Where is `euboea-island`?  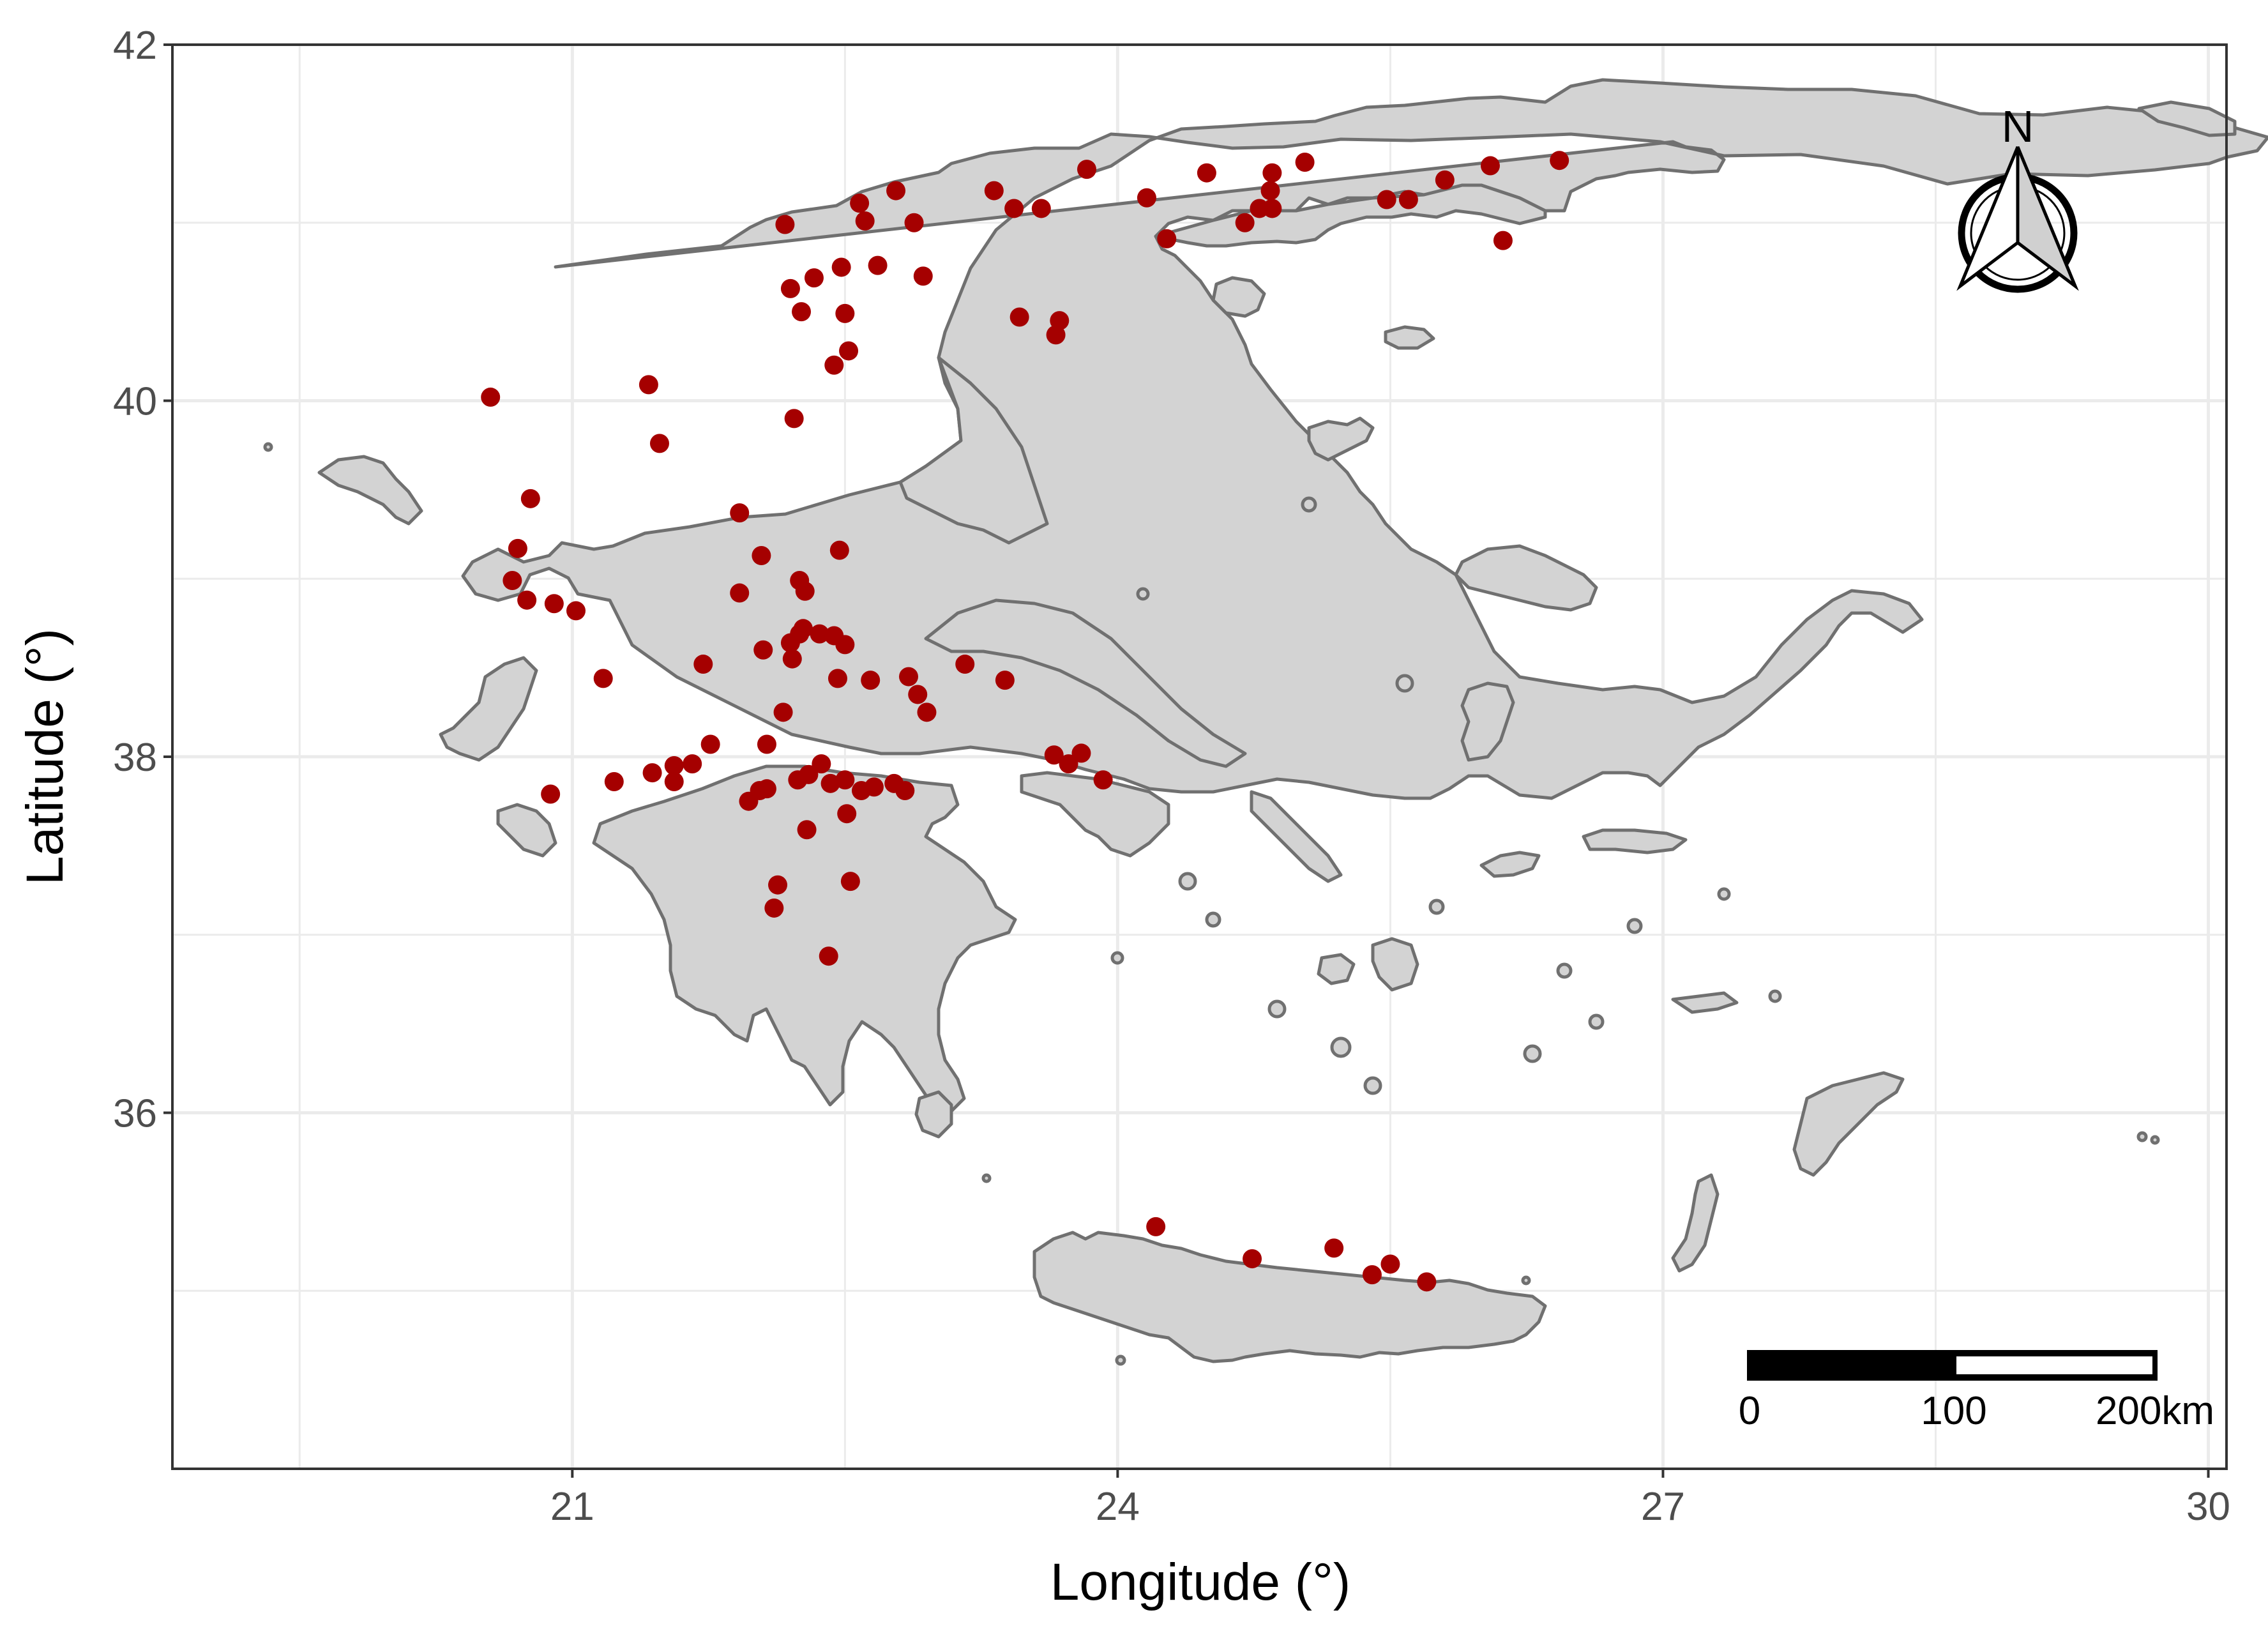
euboea-island is located at coordinates (1085, 683).